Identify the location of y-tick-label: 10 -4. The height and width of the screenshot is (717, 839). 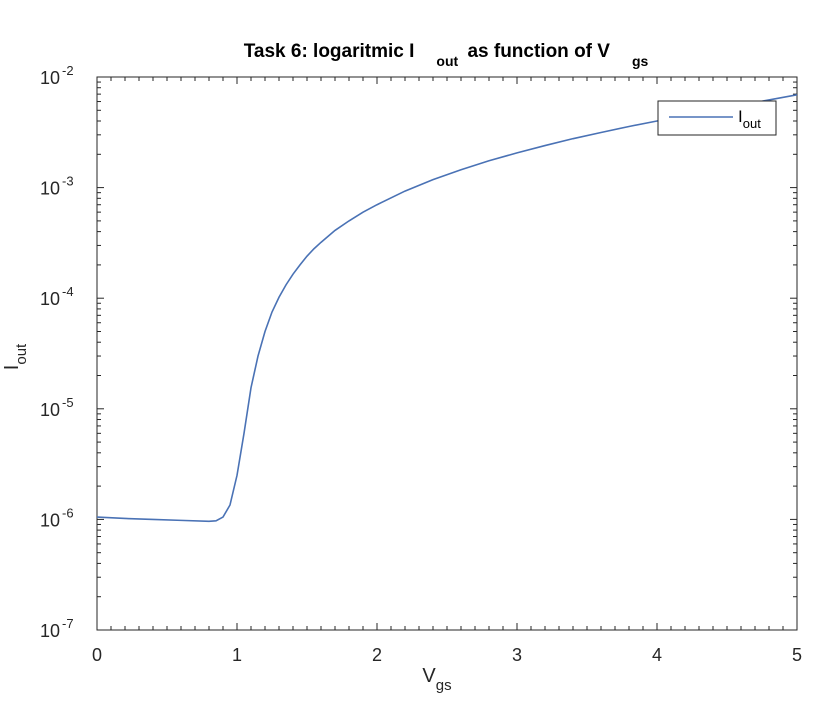
(57, 296).